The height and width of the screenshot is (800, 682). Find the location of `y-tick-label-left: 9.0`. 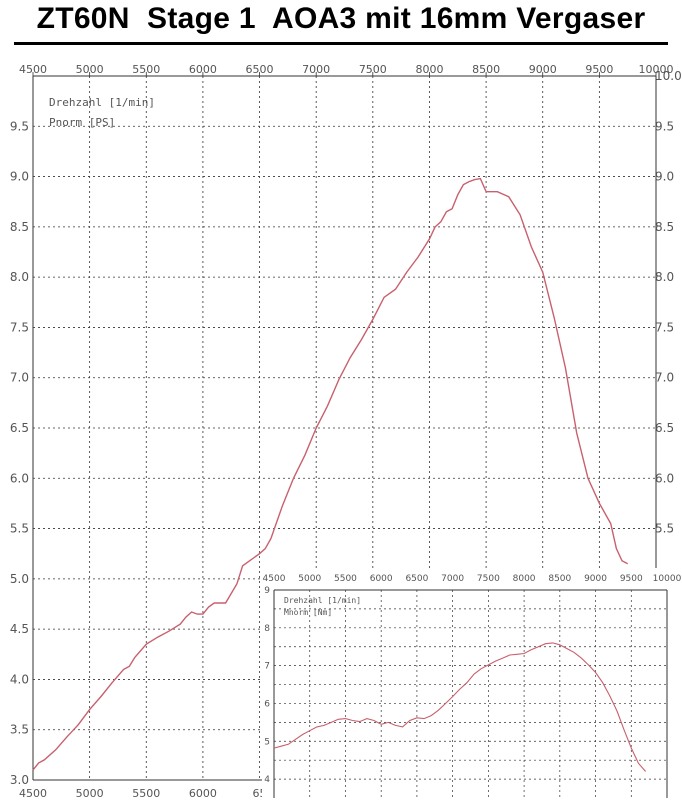

y-tick-label-left: 9.0 is located at coordinates (19, 177).